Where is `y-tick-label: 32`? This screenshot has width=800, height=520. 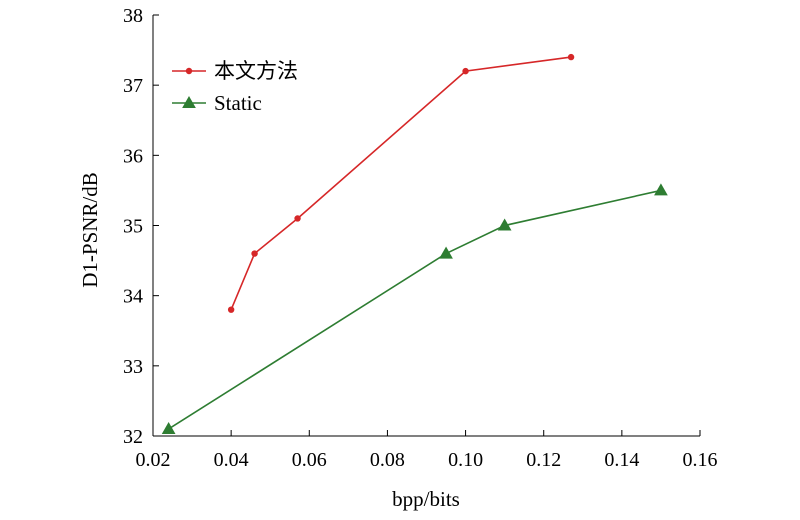
y-tick-label: 32 is located at coordinates (133, 437).